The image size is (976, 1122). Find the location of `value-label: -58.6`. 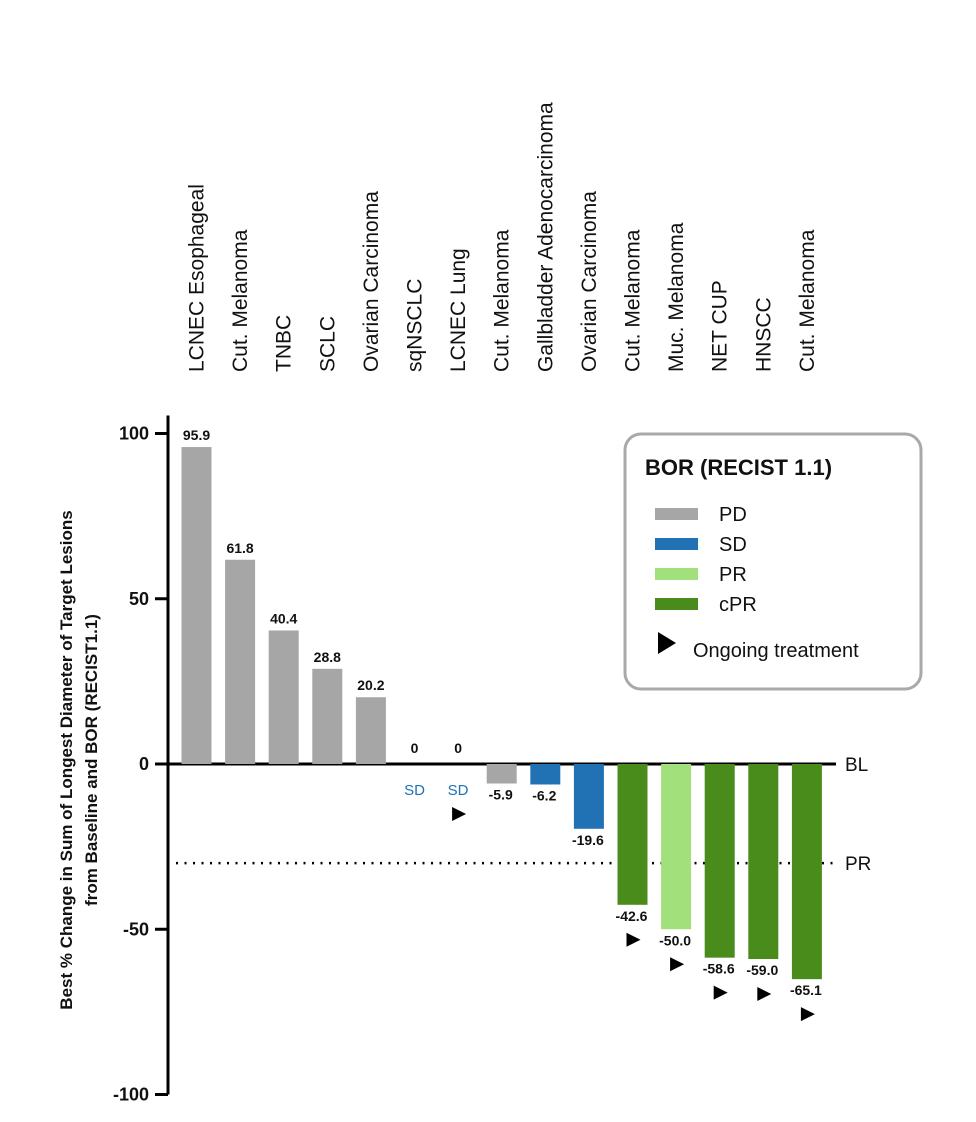

value-label: -58.6 is located at coordinates (719, 969).